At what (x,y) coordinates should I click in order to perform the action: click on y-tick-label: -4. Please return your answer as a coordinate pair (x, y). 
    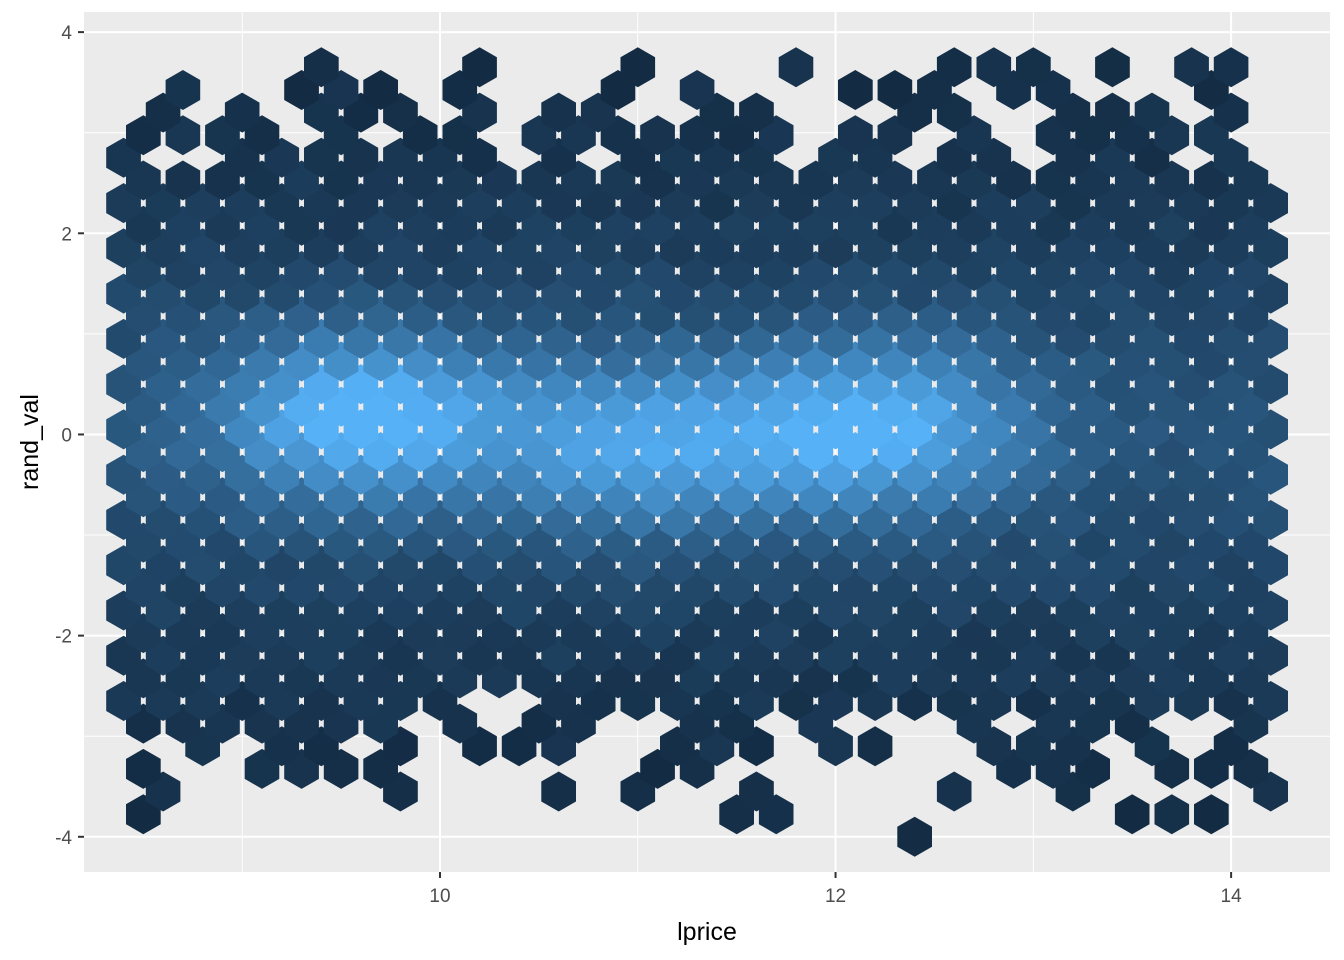
    Looking at the image, I should click on (63, 838).